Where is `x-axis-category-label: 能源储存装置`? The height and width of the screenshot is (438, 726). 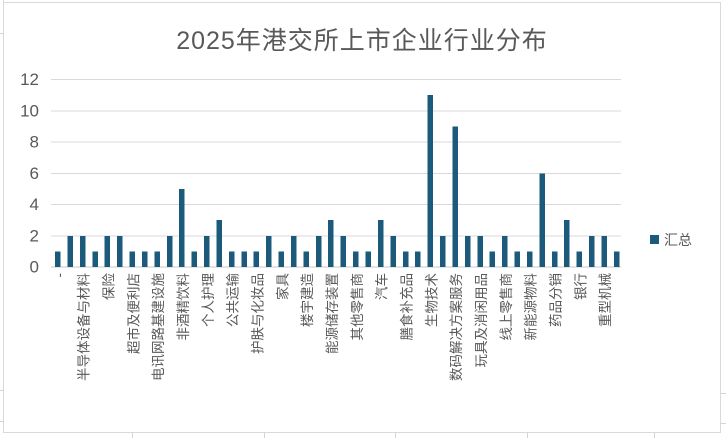
x-axis-category-label: 能源储存装置 is located at coordinates (332, 313).